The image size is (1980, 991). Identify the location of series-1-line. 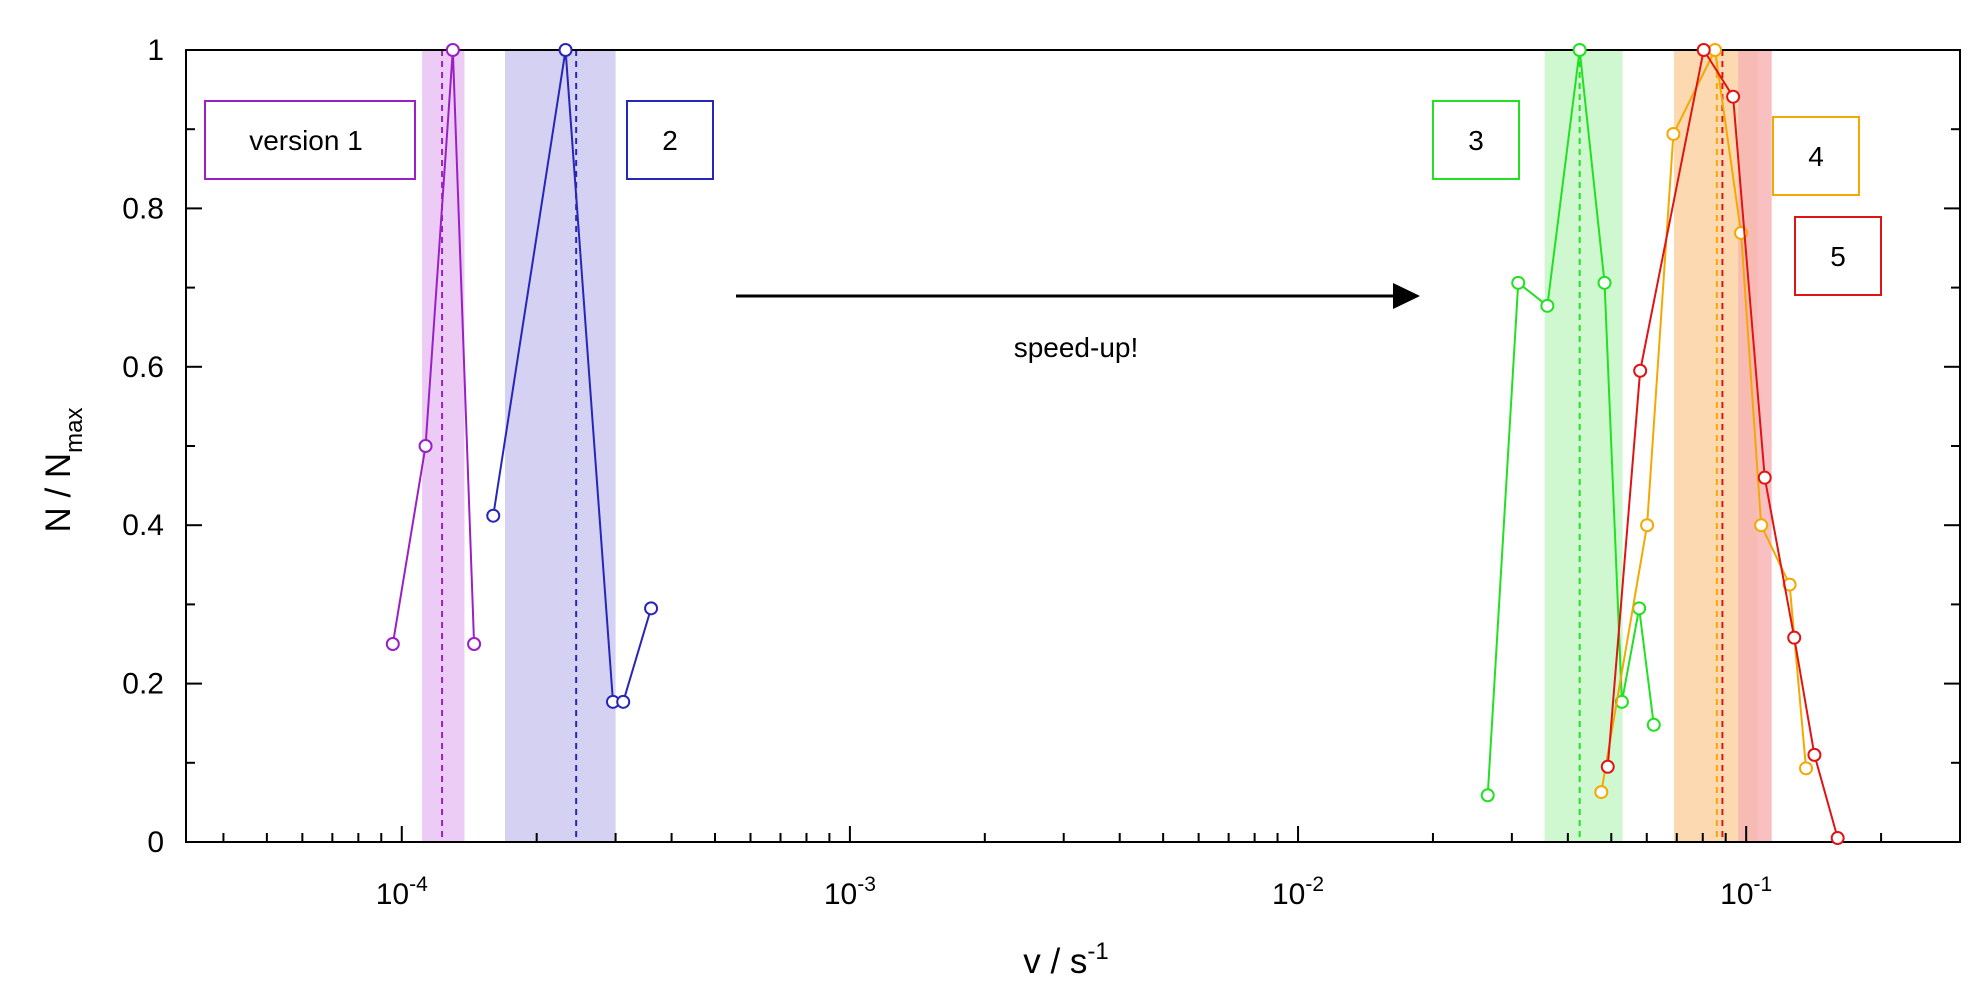
(433, 347).